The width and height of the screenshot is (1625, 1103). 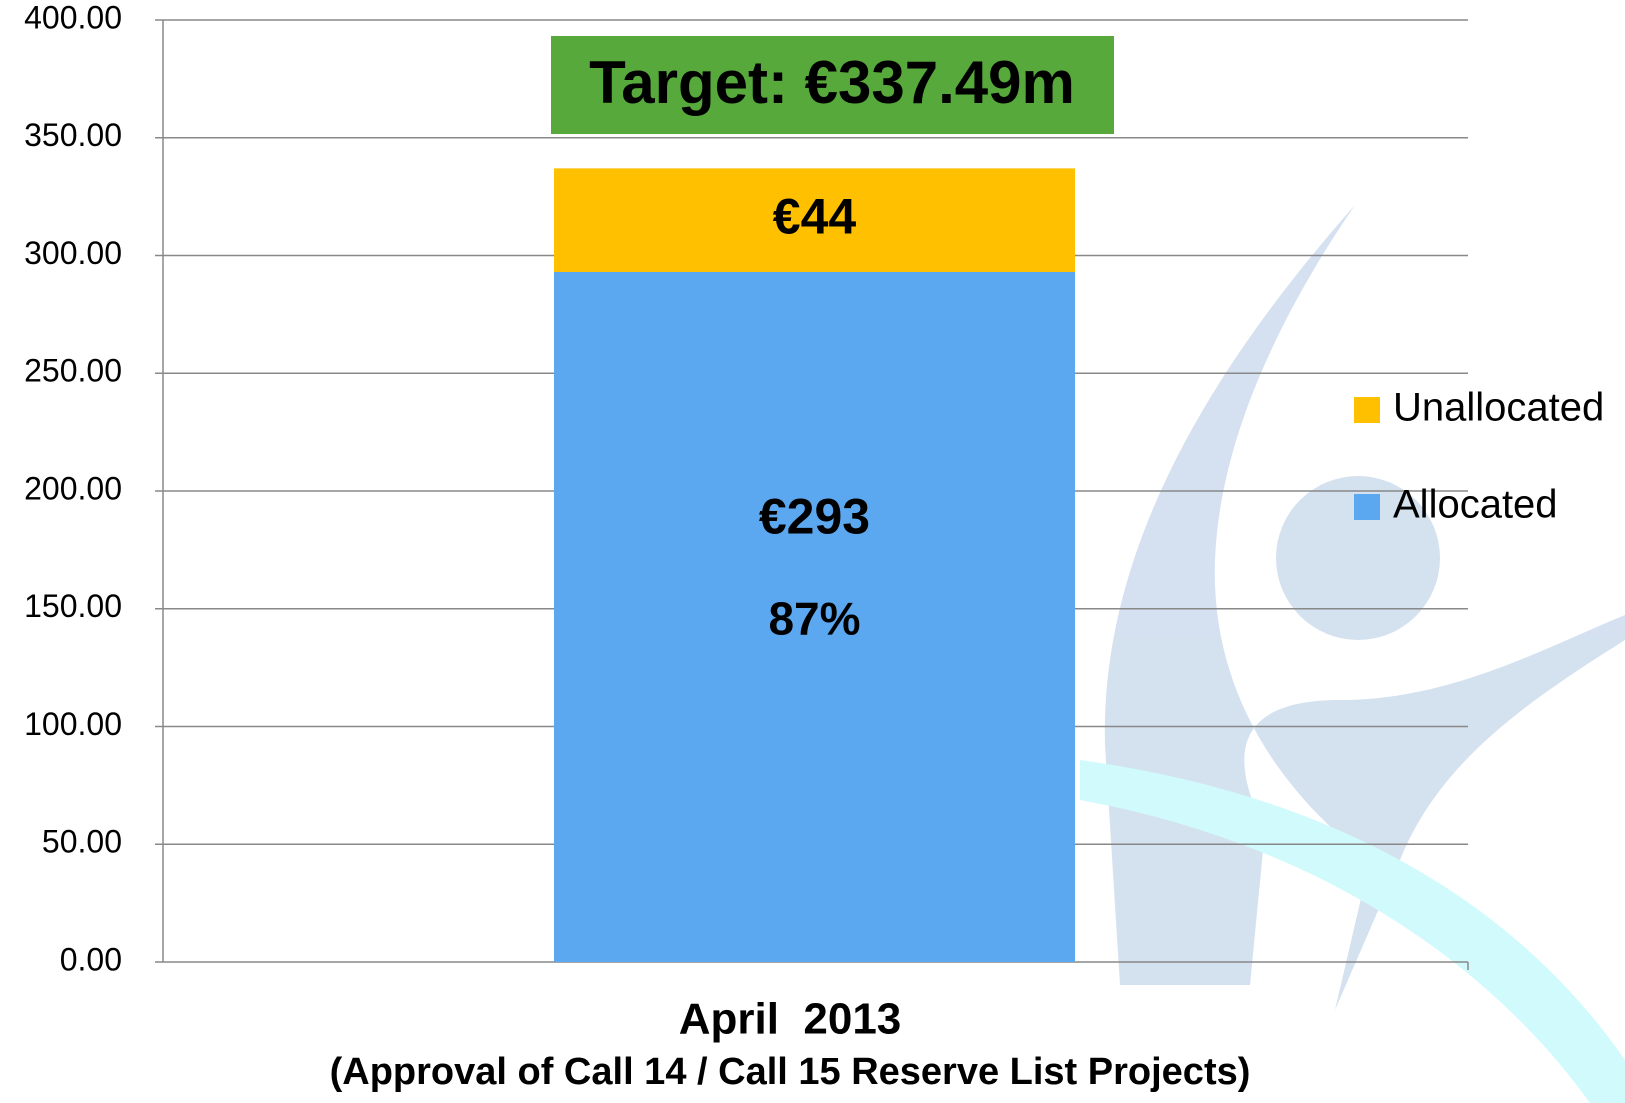 What do you see at coordinates (73, 606) in the screenshot?
I see `y-tick-label: 150.00` at bounding box center [73, 606].